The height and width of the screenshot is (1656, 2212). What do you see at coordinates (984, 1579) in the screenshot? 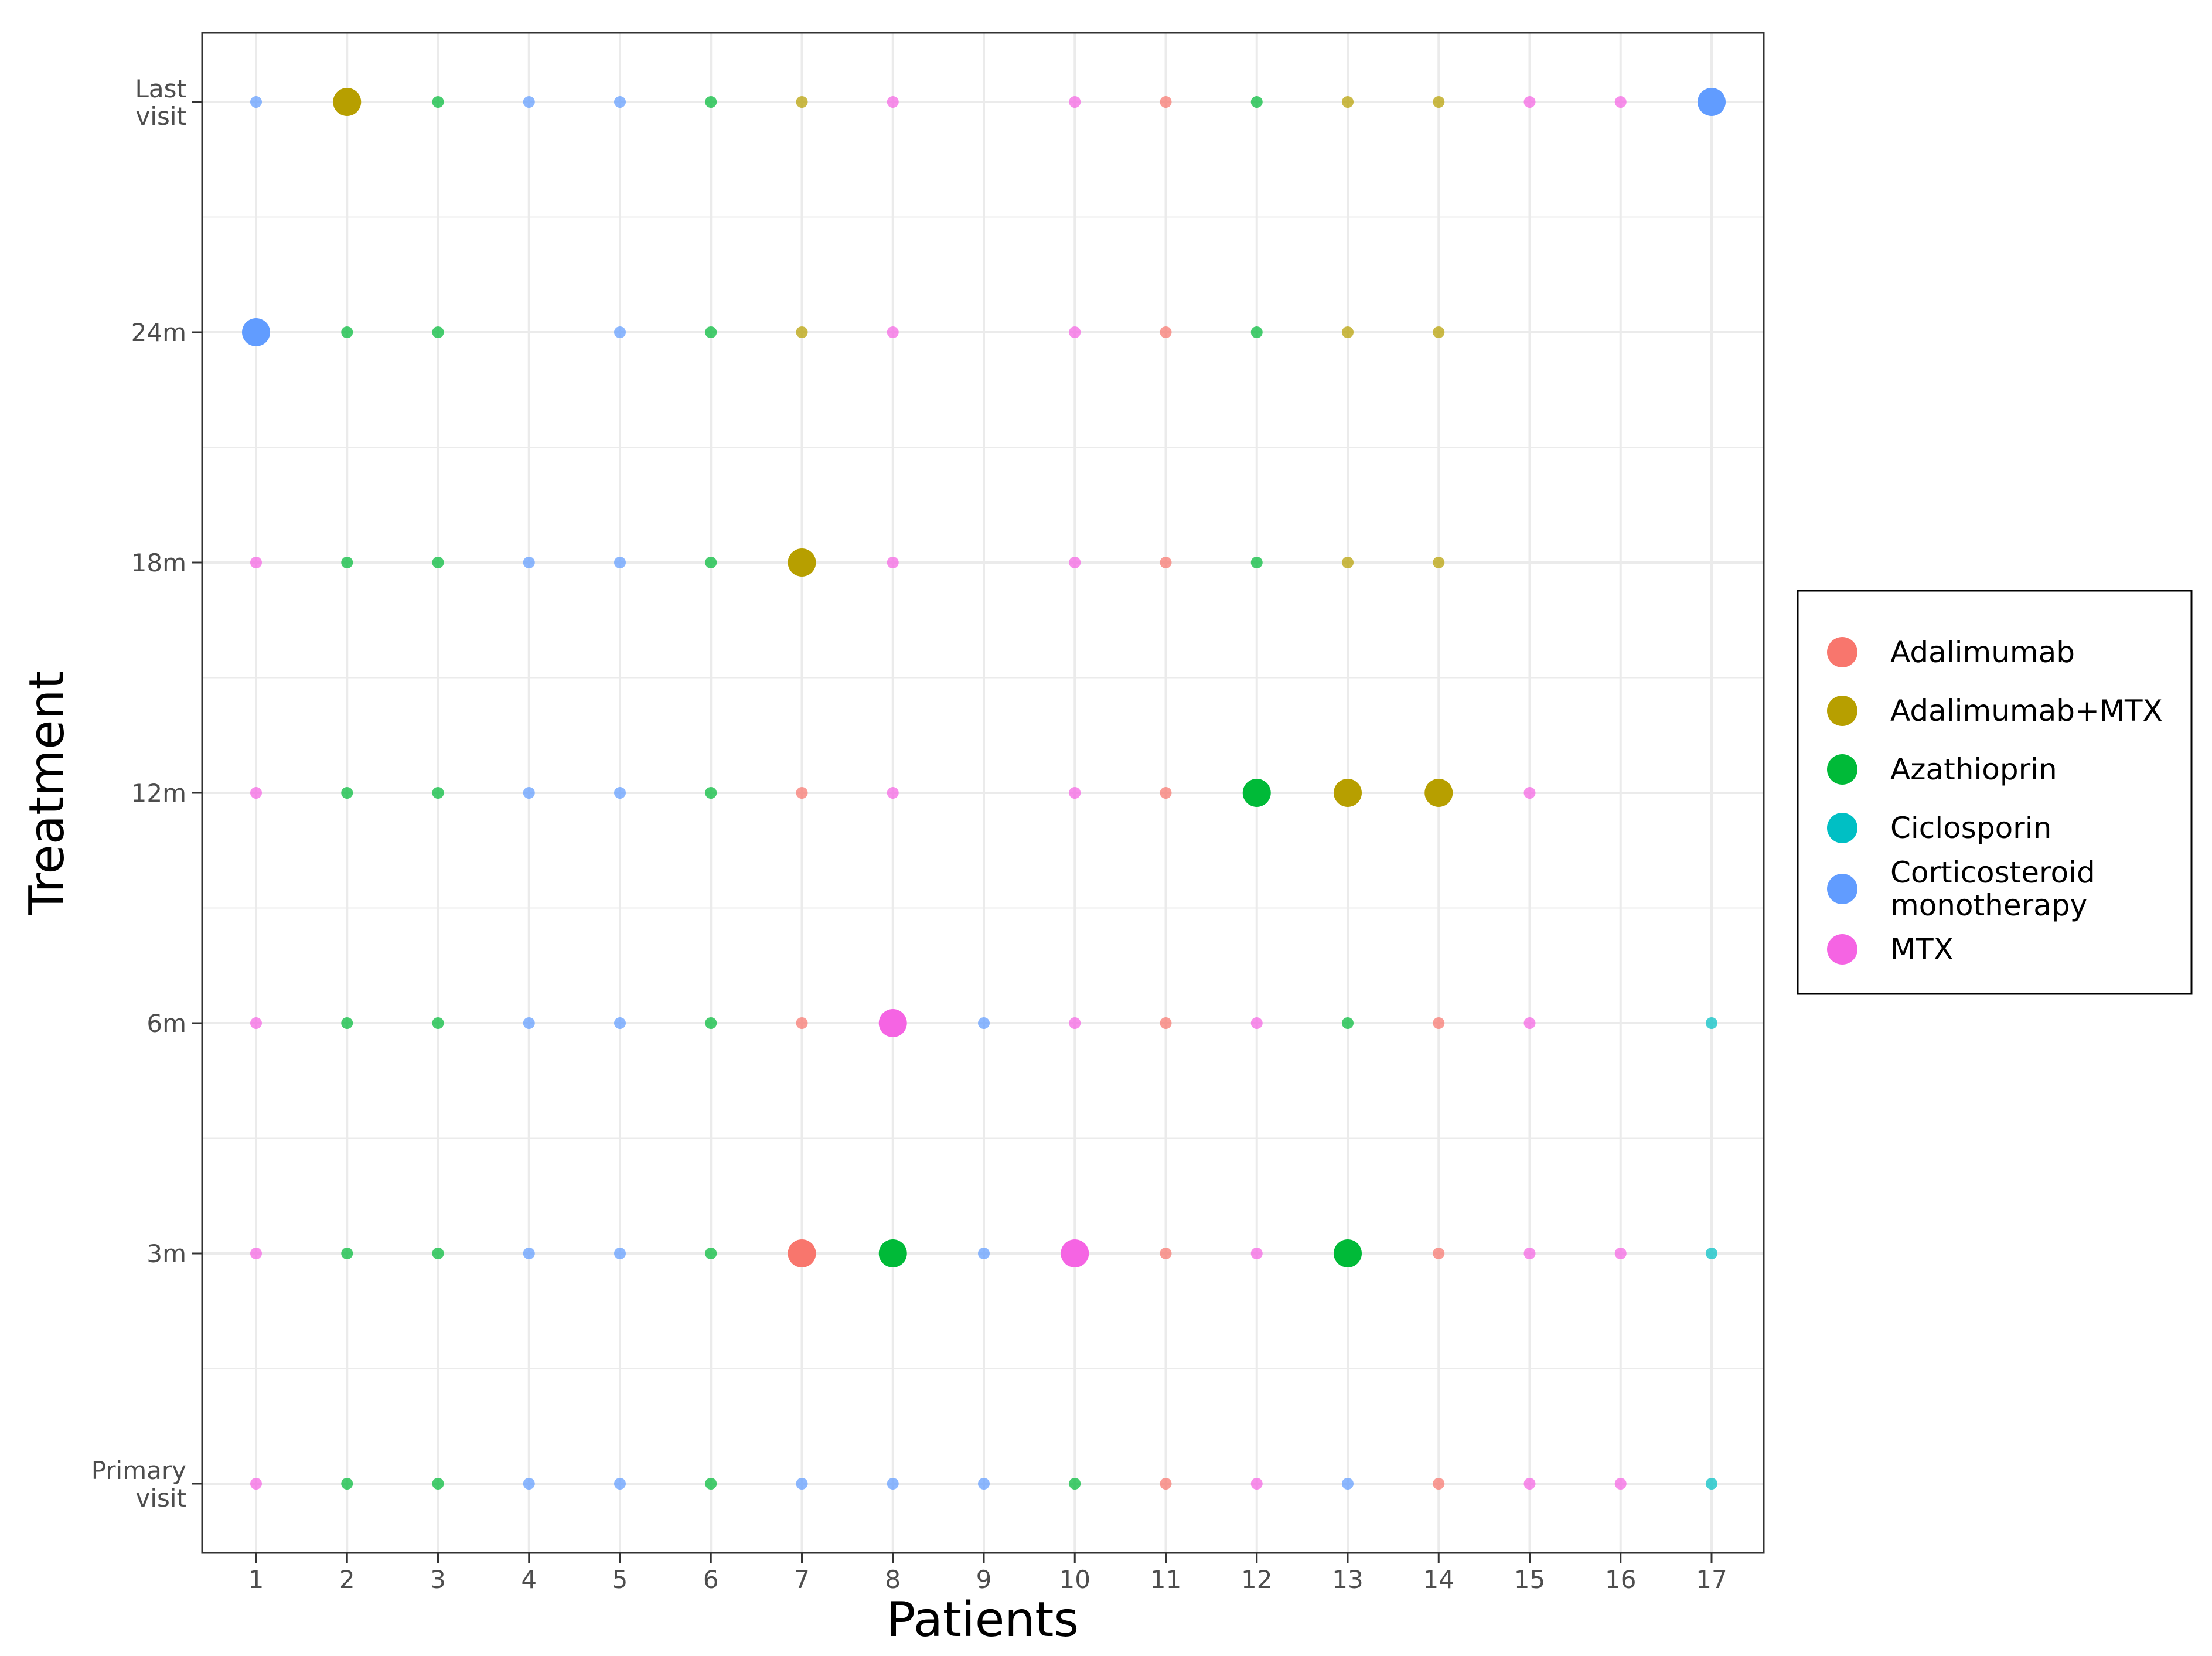
I see `x-tick-label: 9` at bounding box center [984, 1579].